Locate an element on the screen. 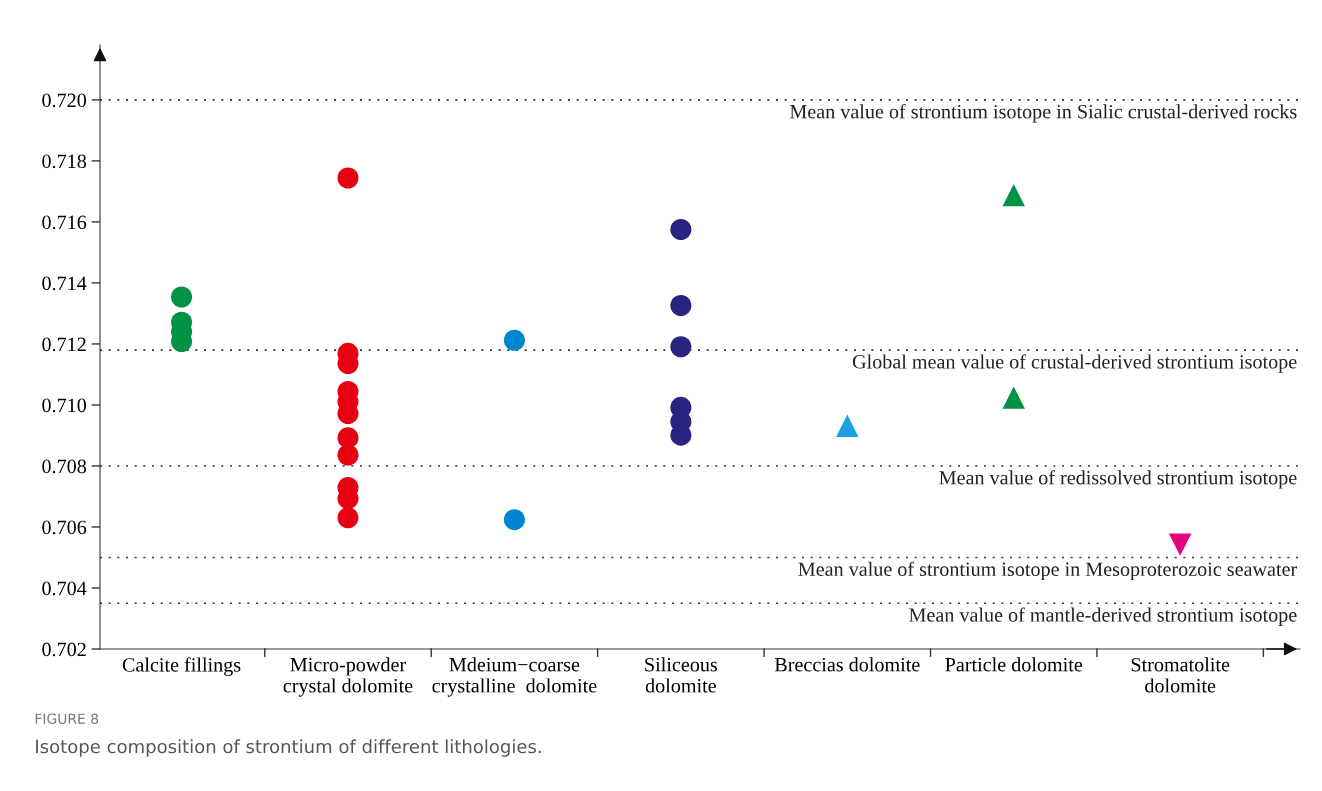 The height and width of the screenshot is (791, 1322). y-tick-label: 0.702 is located at coordinates (64, 649).